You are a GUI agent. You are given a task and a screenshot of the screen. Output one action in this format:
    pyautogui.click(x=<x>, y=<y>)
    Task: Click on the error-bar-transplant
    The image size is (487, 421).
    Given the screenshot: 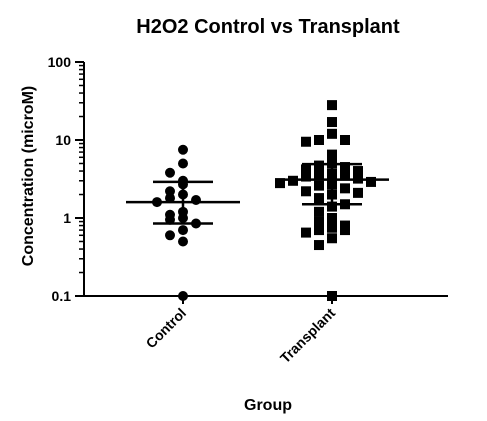 What is the action you would take?
    pyautogui.click(x=332, y=184)
    